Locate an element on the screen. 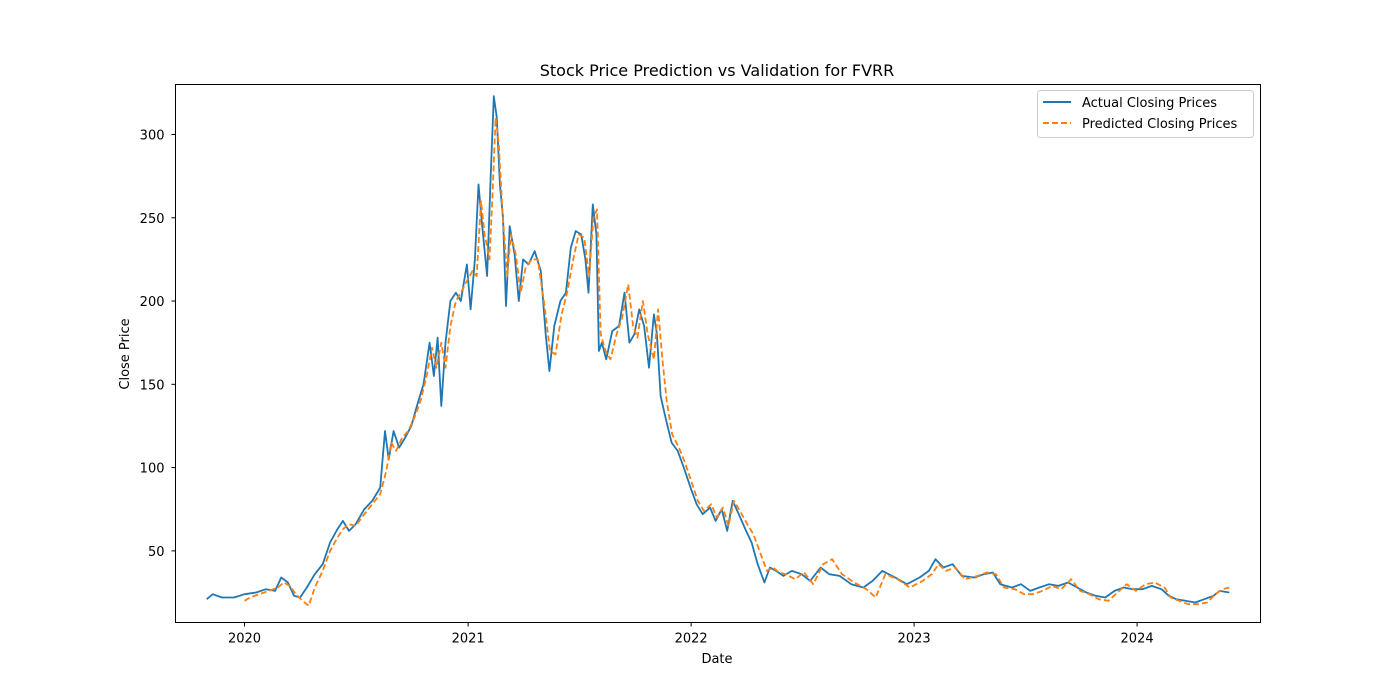 The width and height of the screenshot is (1400, 700). x-axis: 2020 2021 2022 2023 2024 is located at coordinates (691, 634).